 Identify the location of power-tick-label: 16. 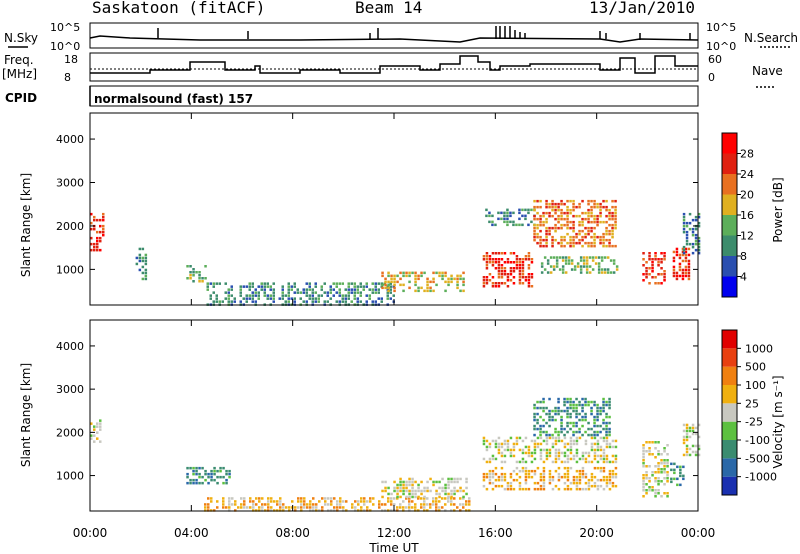
(747, 215).